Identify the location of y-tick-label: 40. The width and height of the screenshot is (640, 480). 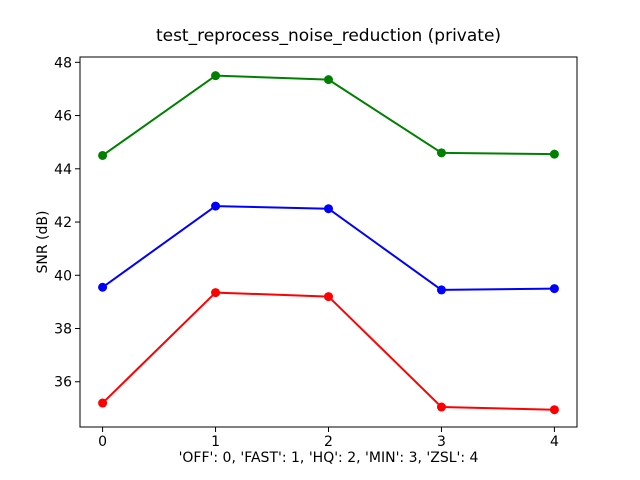
(63, 276).